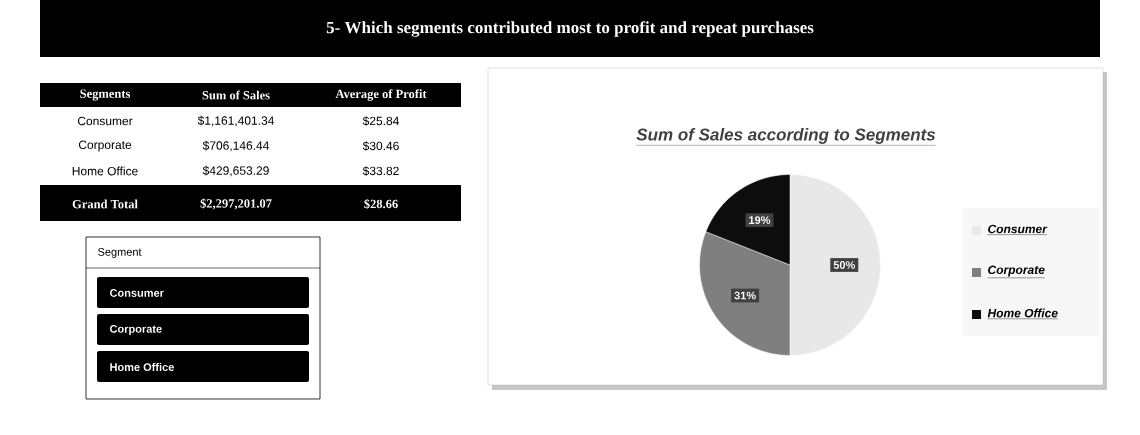 This screenshot has height=435, width=1140. I want to click on text: Segment, so click(120, 253).